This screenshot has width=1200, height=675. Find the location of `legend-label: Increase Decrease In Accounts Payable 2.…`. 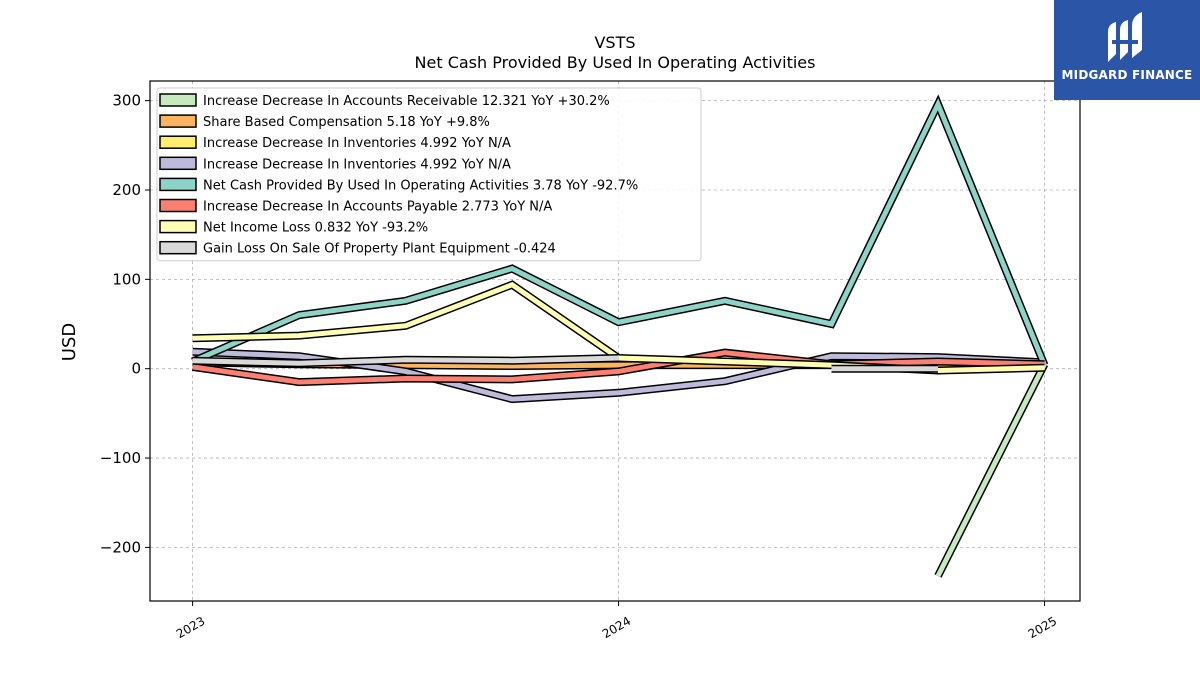

legend-label: Increase Decrease In Accounts Payable 2.… is located at coordinates (377, 207).